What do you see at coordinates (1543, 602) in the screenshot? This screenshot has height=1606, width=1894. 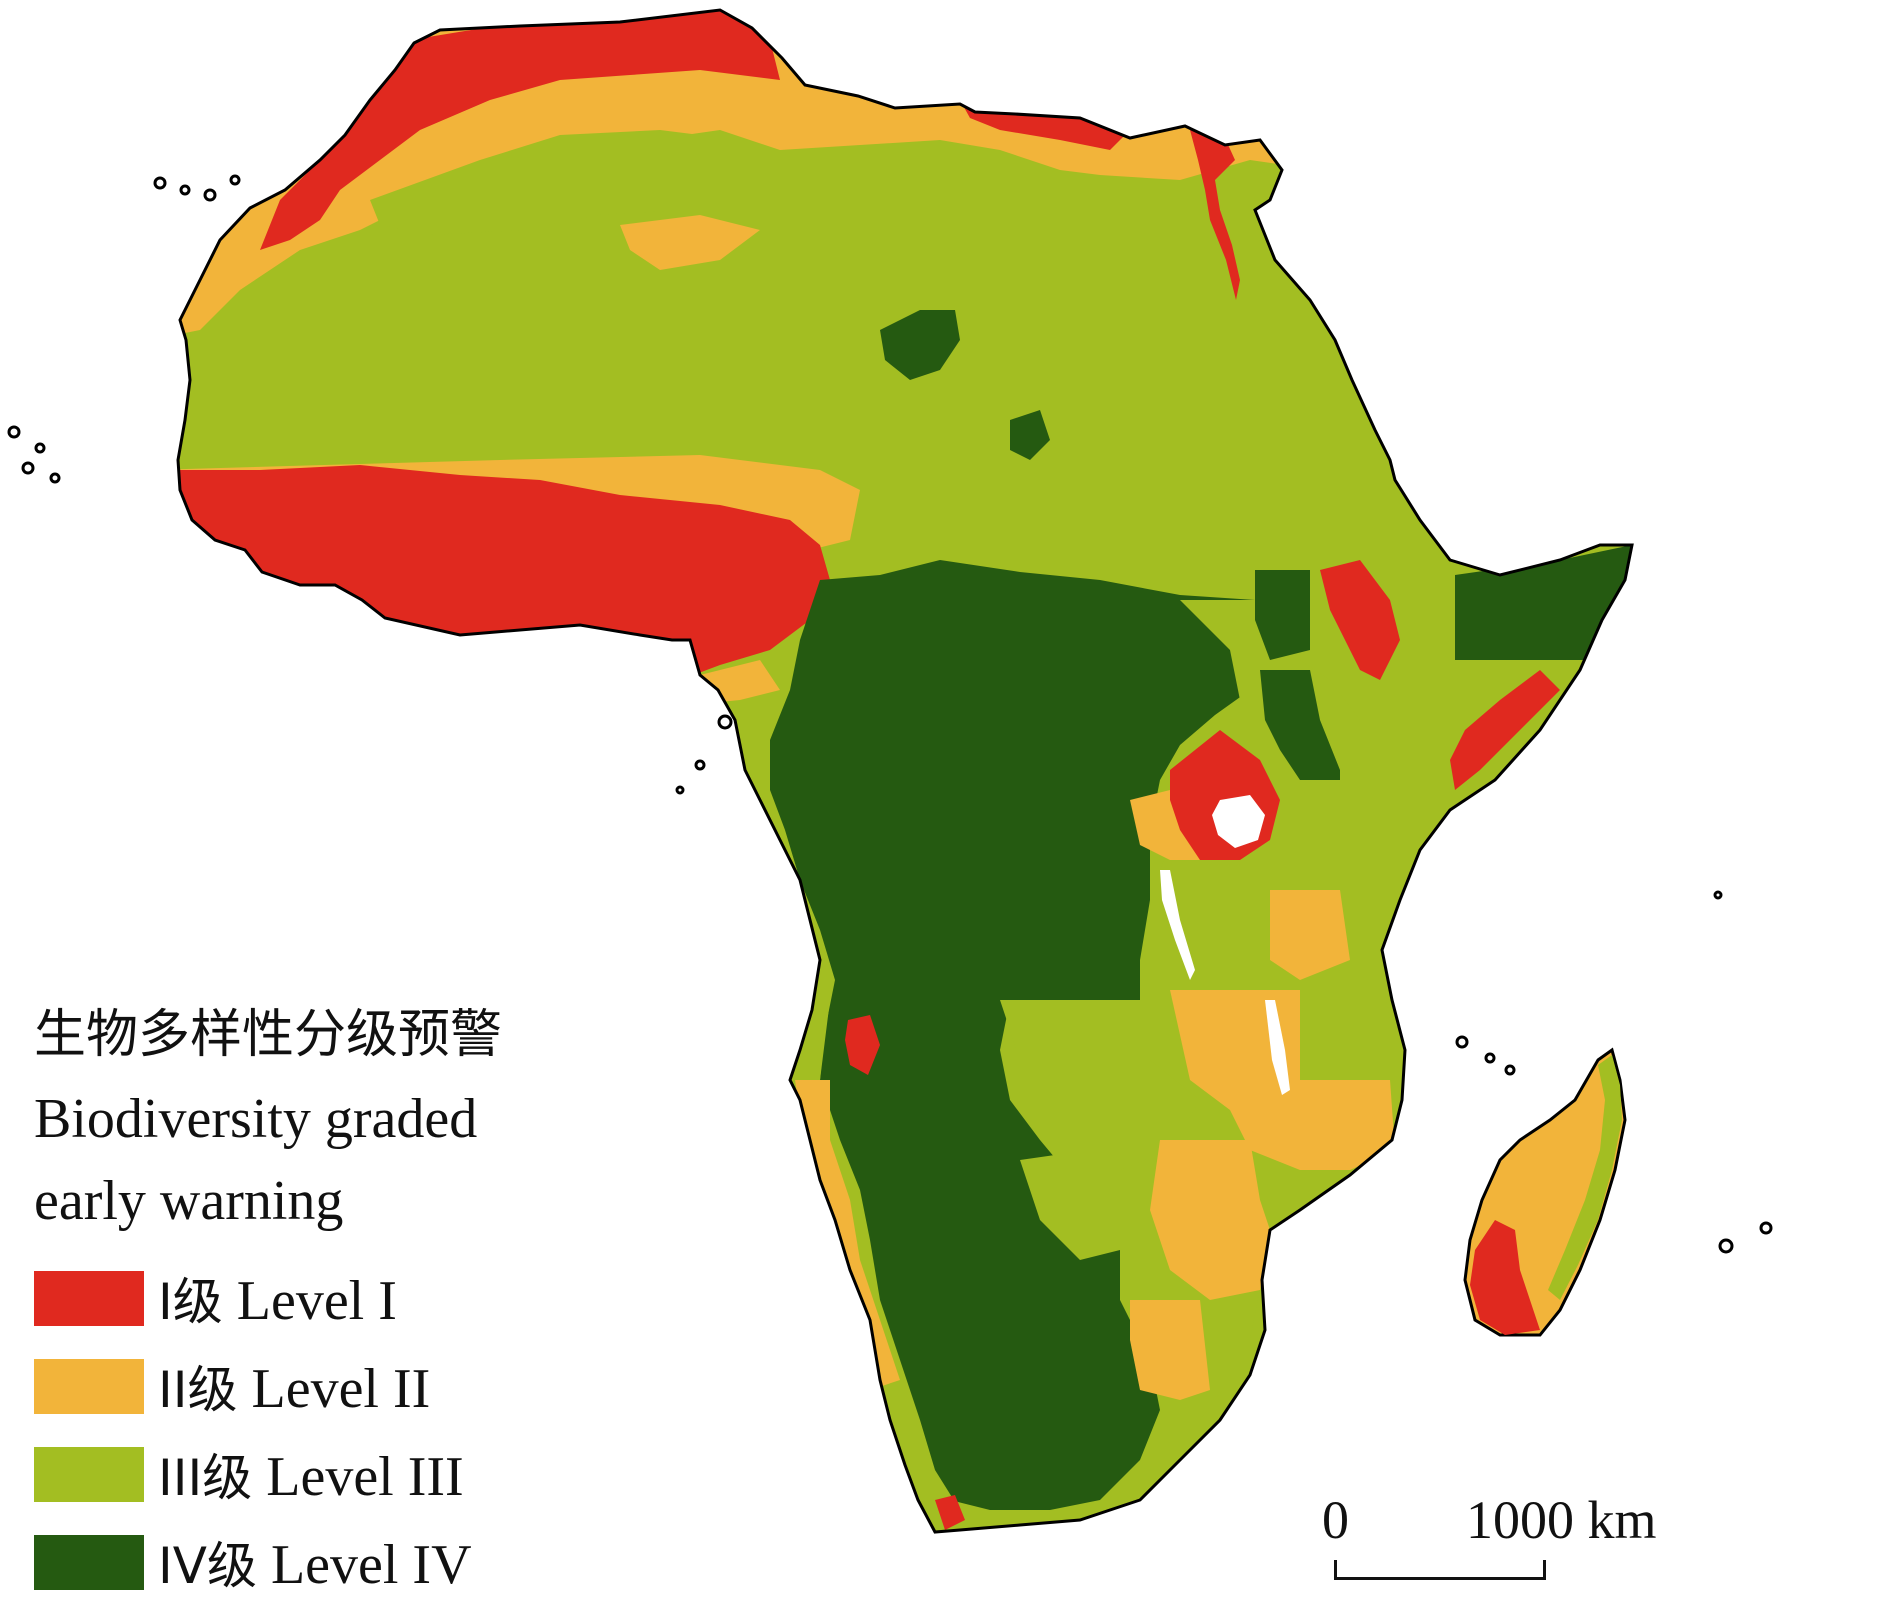 I see `region-level-iv-somalia` at bounding box center [1543, 602].